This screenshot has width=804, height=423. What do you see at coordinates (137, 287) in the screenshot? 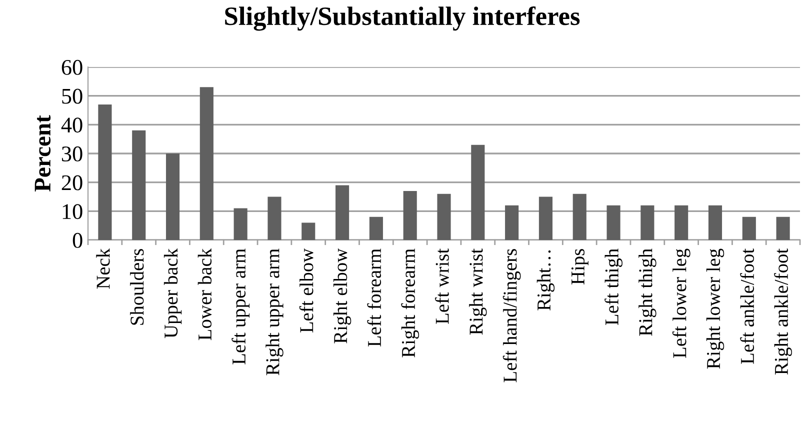
I see `x-tick-label: Shoulders` at bounding box center [137, 287].